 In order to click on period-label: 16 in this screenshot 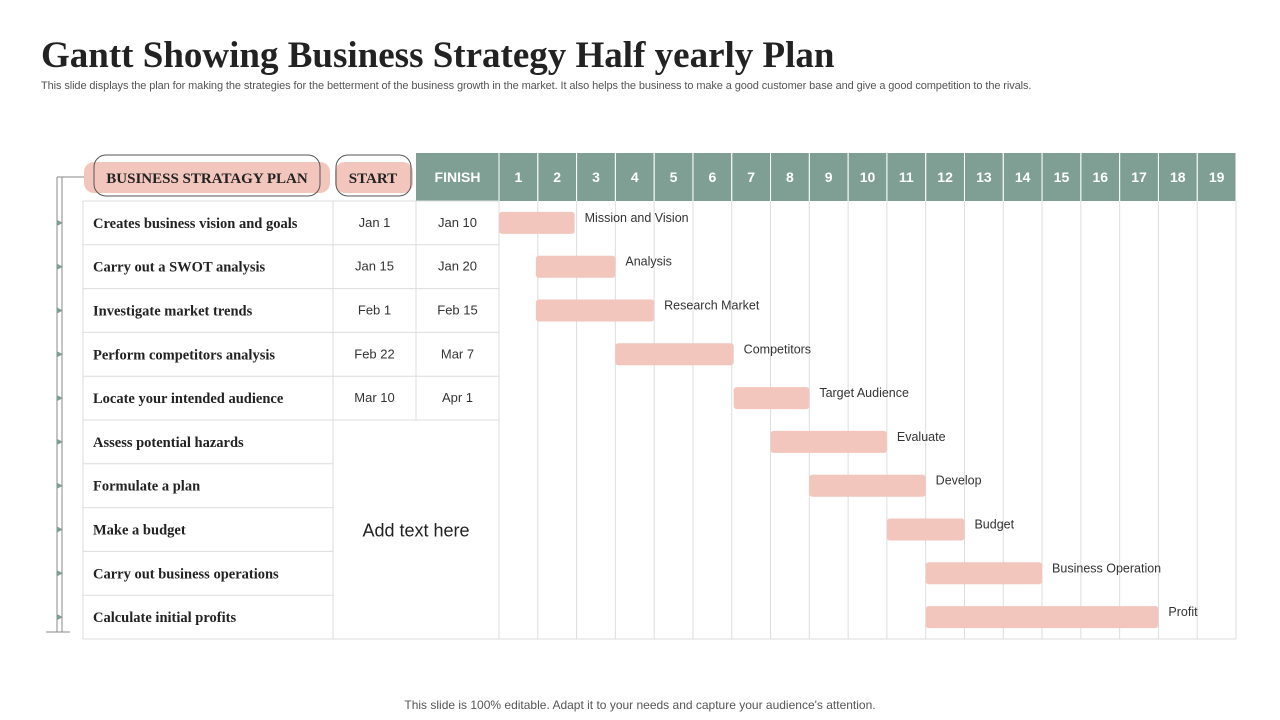, I will do `click(1100, 177)`.